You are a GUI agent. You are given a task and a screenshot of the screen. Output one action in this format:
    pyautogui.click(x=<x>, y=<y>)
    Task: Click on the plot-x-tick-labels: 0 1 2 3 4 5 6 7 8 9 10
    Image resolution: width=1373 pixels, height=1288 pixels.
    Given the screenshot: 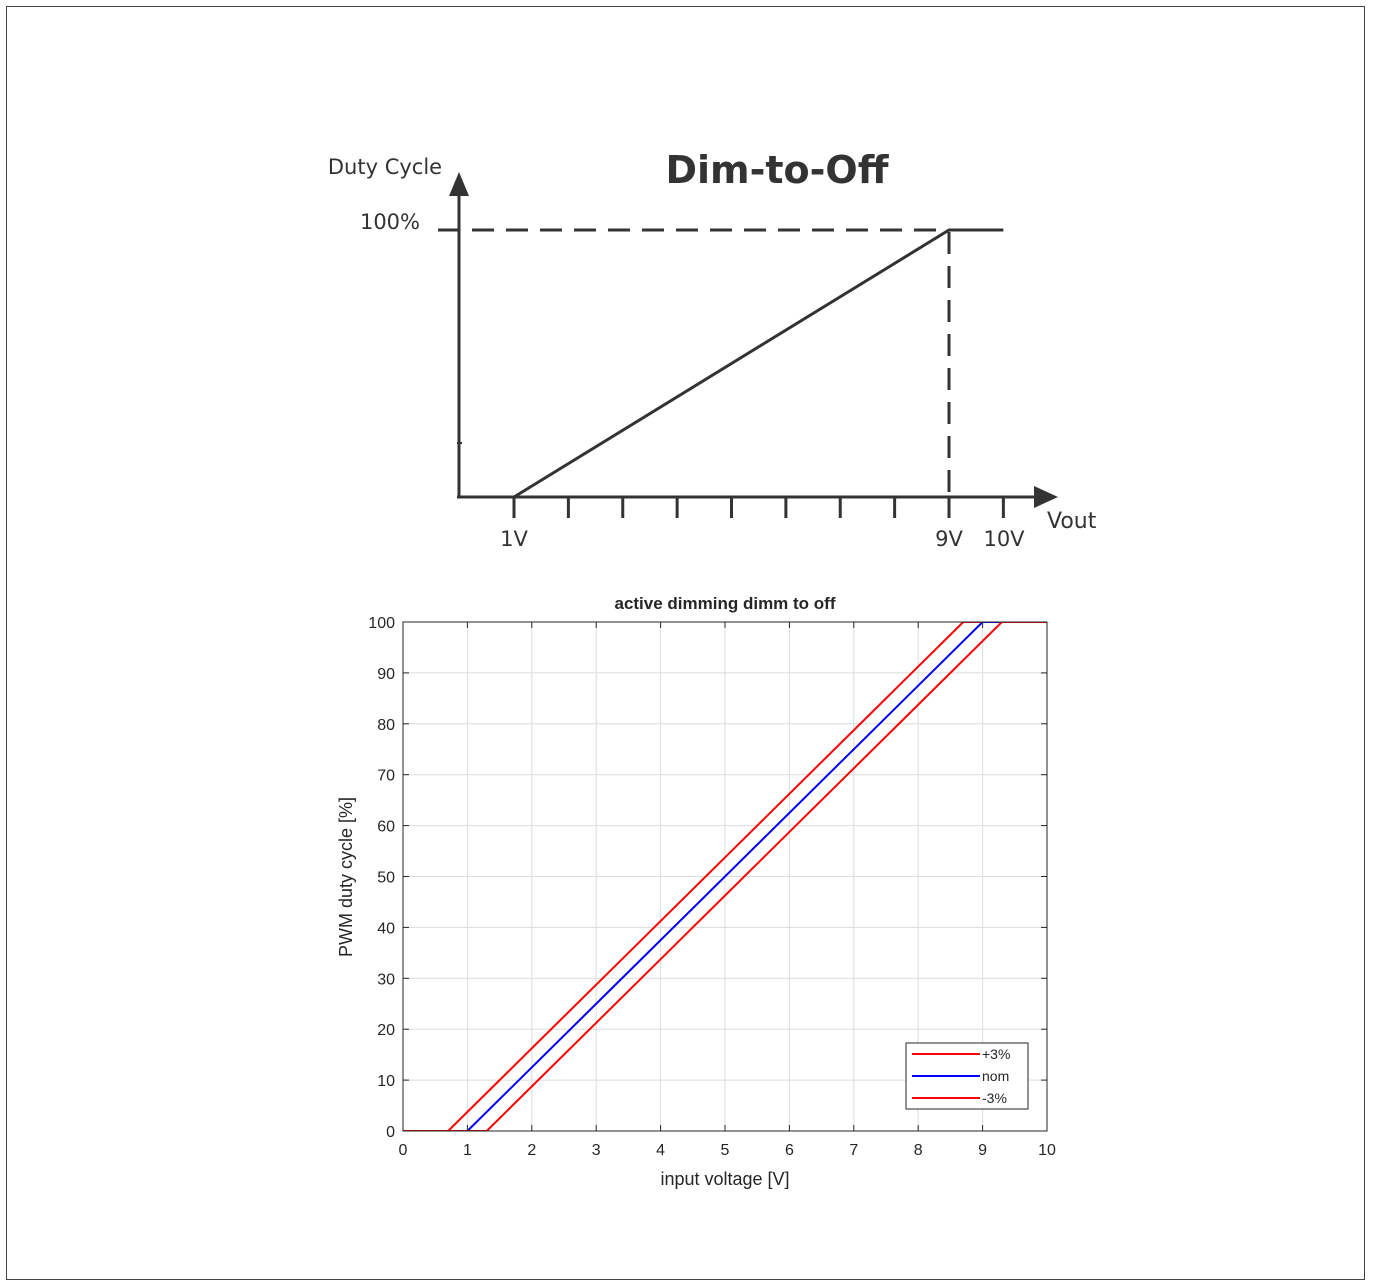 What is the action you would take?
    pyautogui.click(x=727, y=1150)
    